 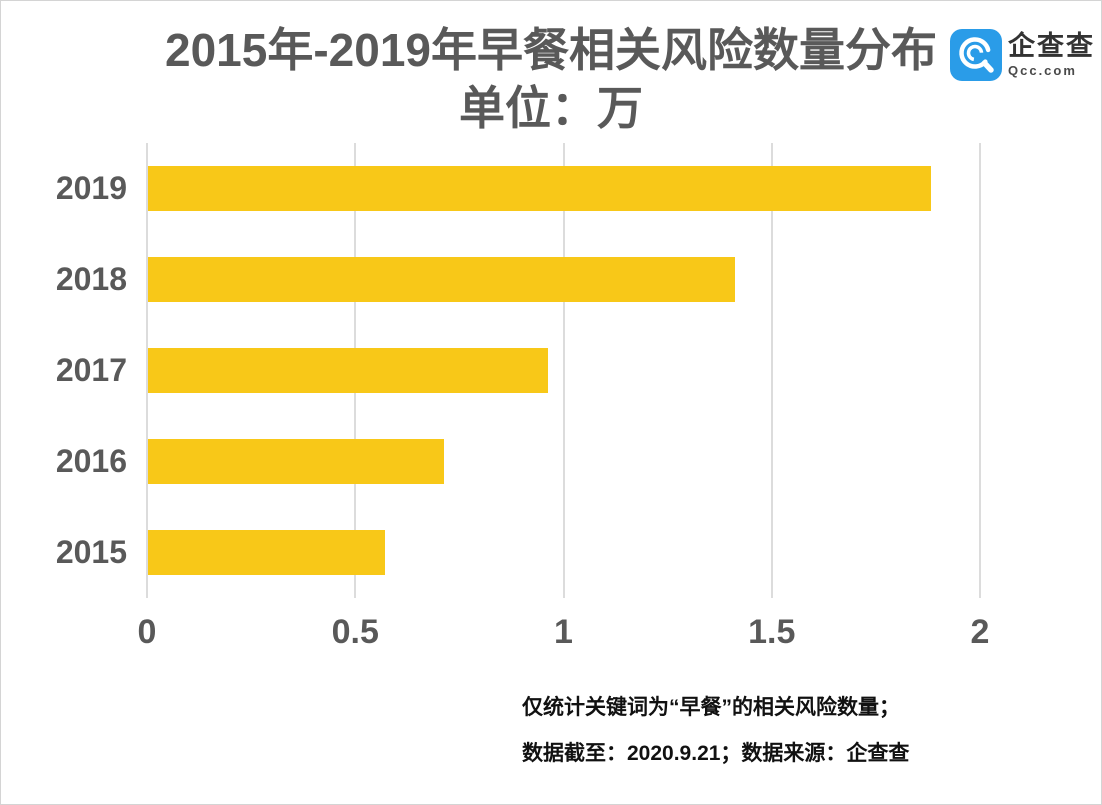 I want to click on x-axis-labels: 0 0.5 1 1.5 2, so click(x=618, y=632).